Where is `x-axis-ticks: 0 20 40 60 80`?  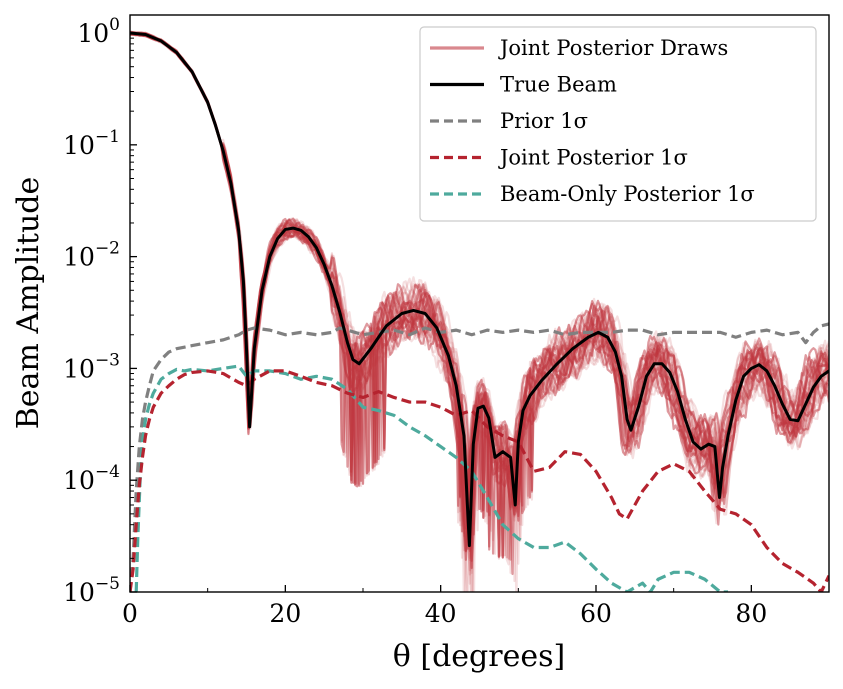 x-axis-ticks: 0 20 40 60 80 is located at coordinates (444, 606).